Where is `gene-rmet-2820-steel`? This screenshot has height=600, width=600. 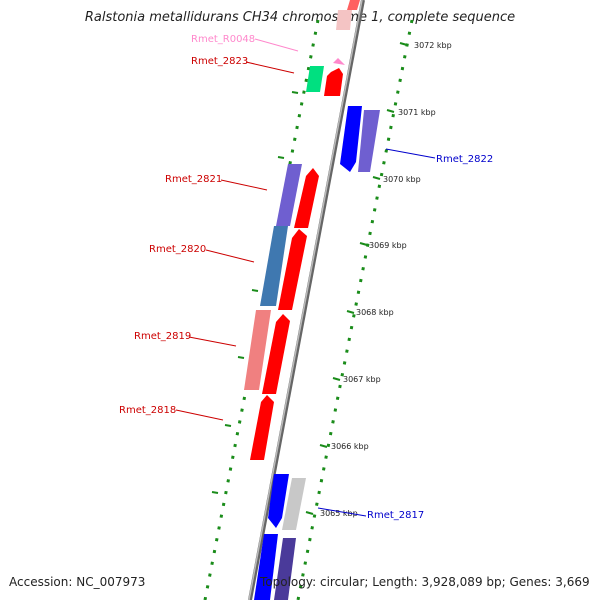 gene-rmet-2820-steel is located at coordinates (274, 266).